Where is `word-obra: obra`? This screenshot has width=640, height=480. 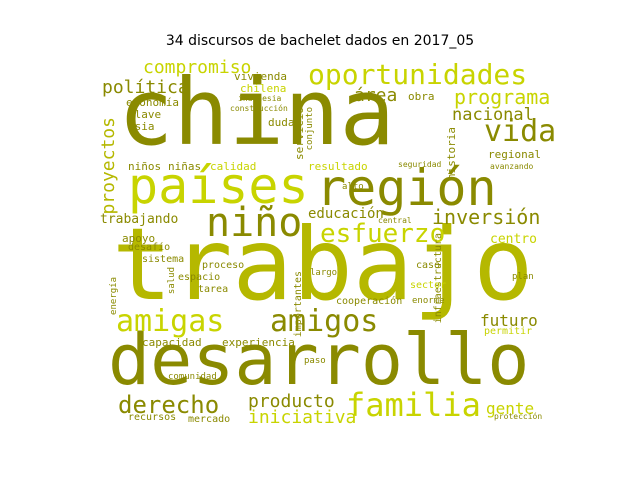 word-obra: obra is located at coordinates (421, 96).